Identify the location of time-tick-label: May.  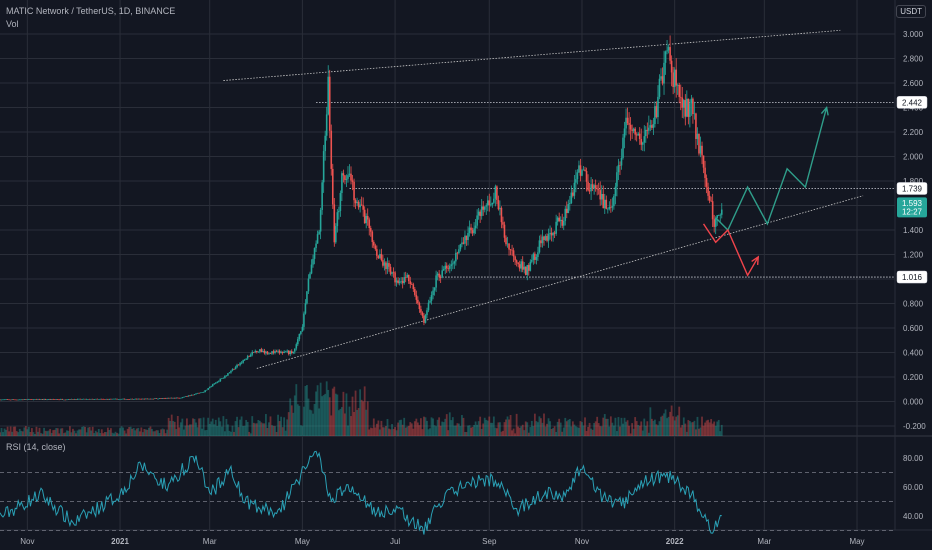
(856, 541).